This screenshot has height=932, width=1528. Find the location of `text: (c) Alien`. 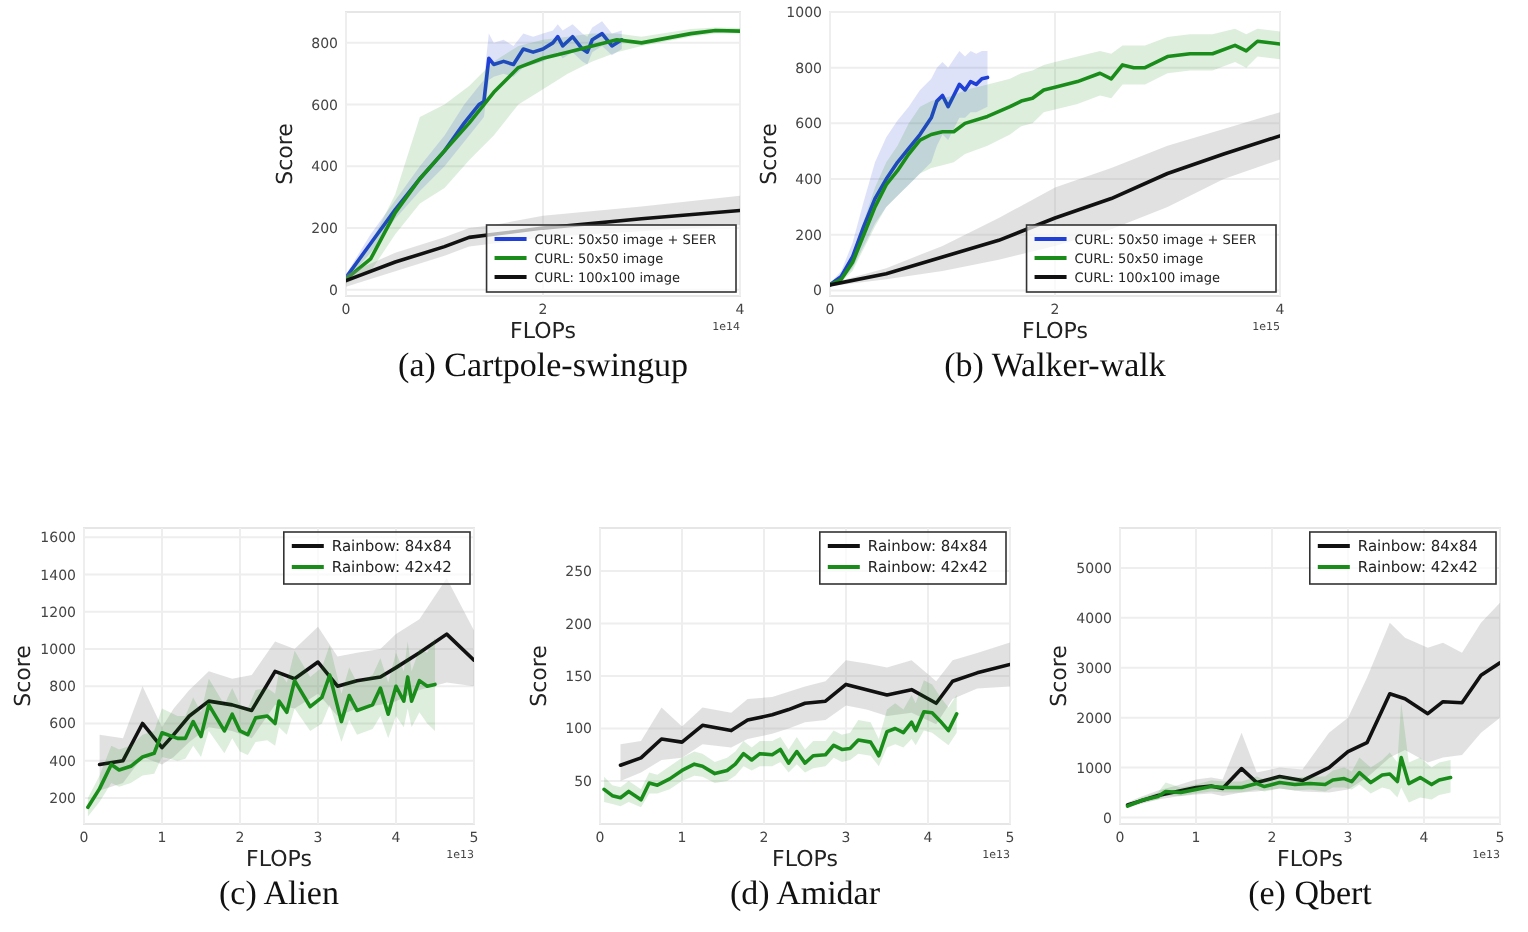

text: (c) Alien is located at coordinates (279, 893).